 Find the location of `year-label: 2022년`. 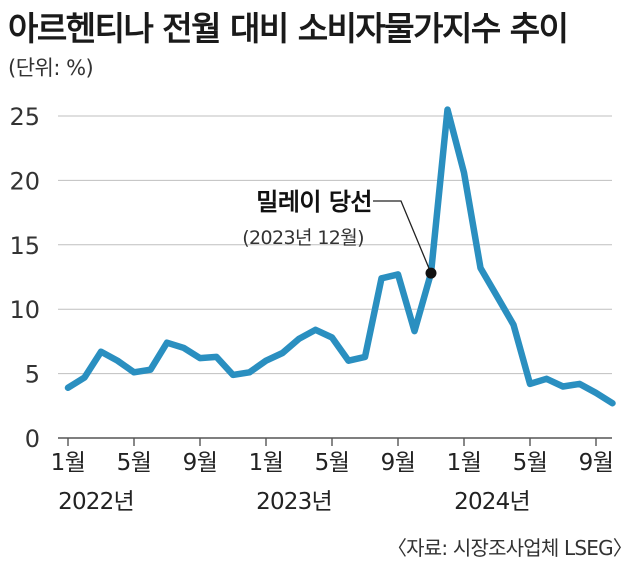

year-label: 2022년 is located at coordinates (96, 502).